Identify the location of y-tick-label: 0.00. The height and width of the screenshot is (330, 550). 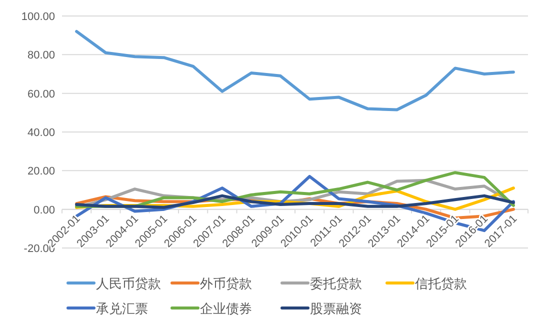
(44, 210).